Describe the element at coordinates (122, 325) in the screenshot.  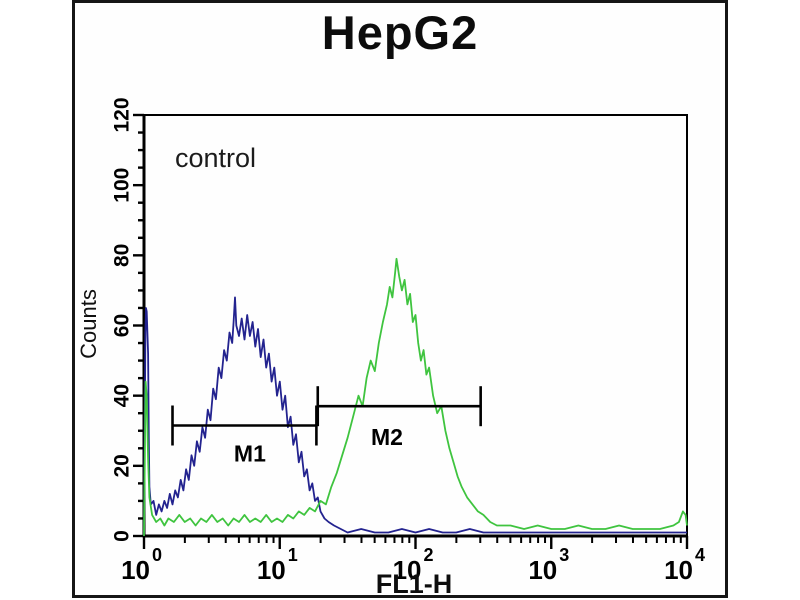
I see `y-axis-tick-label: 60` at that location.